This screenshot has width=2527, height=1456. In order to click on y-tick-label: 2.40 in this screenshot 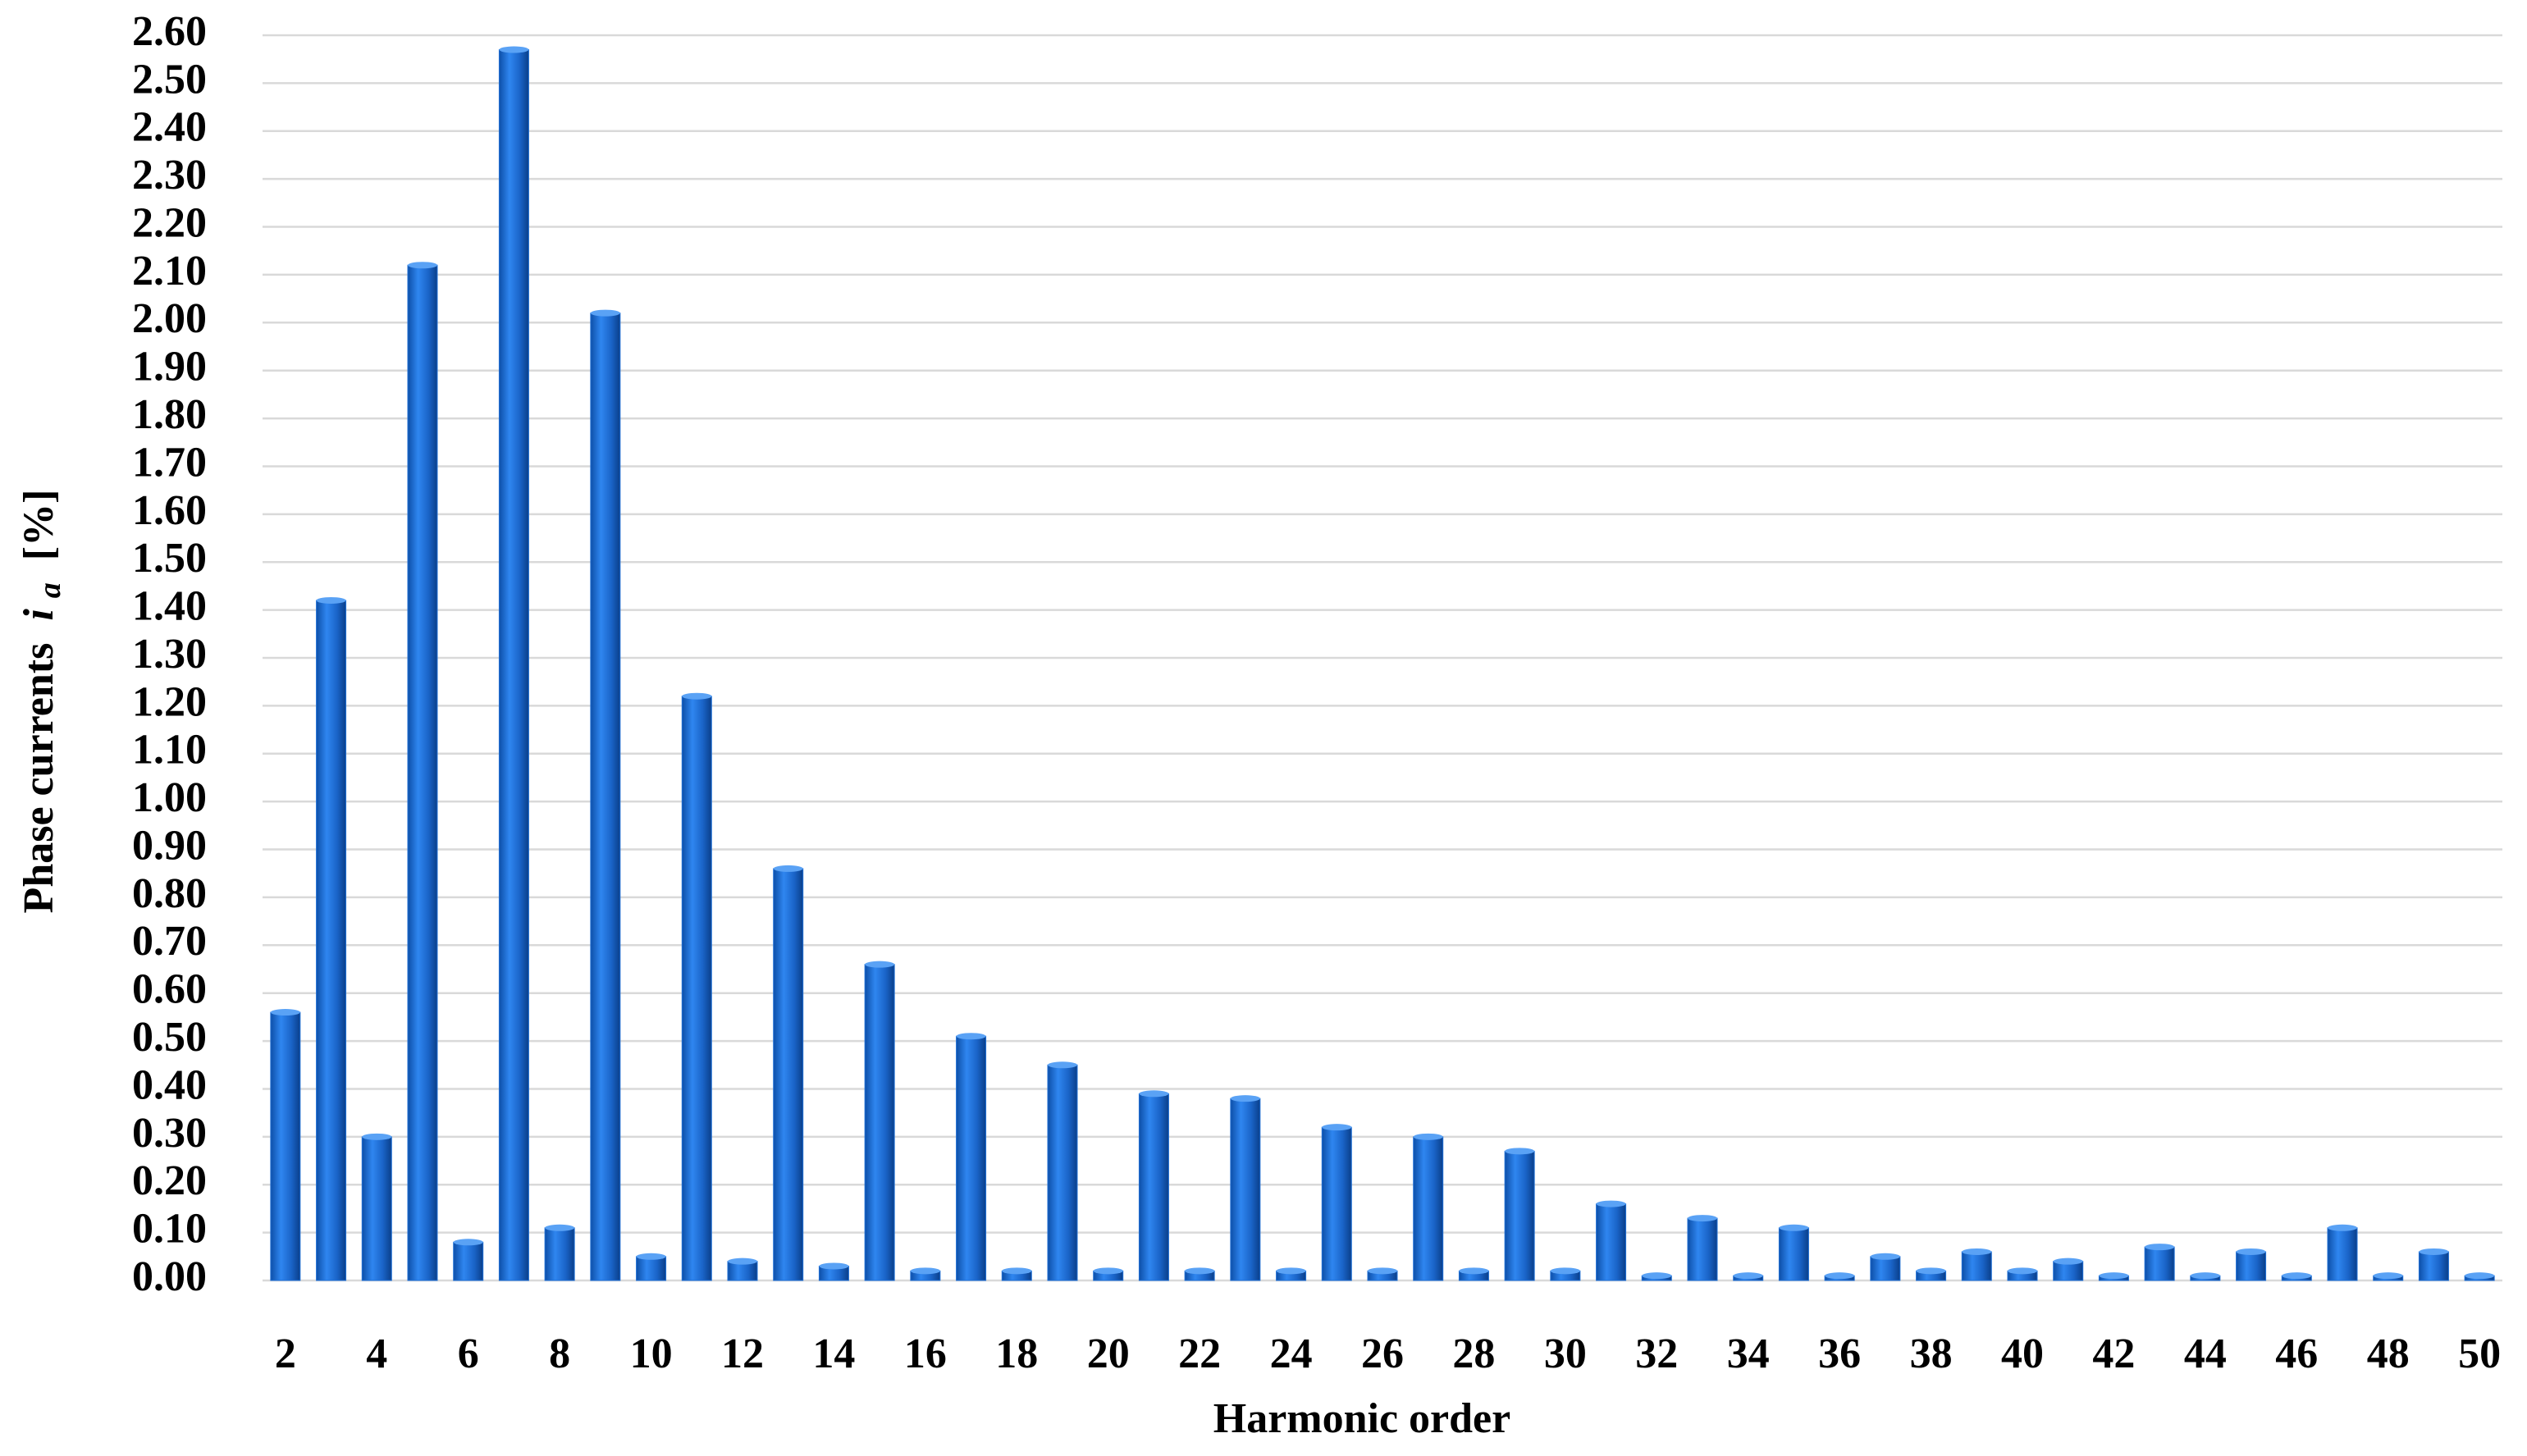, I will do `click(169, 128)`.